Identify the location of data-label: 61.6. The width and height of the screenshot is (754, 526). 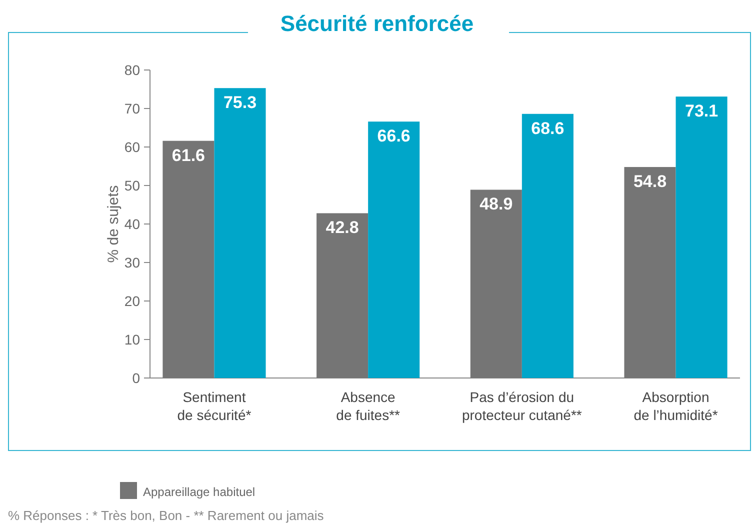
(189, 155).